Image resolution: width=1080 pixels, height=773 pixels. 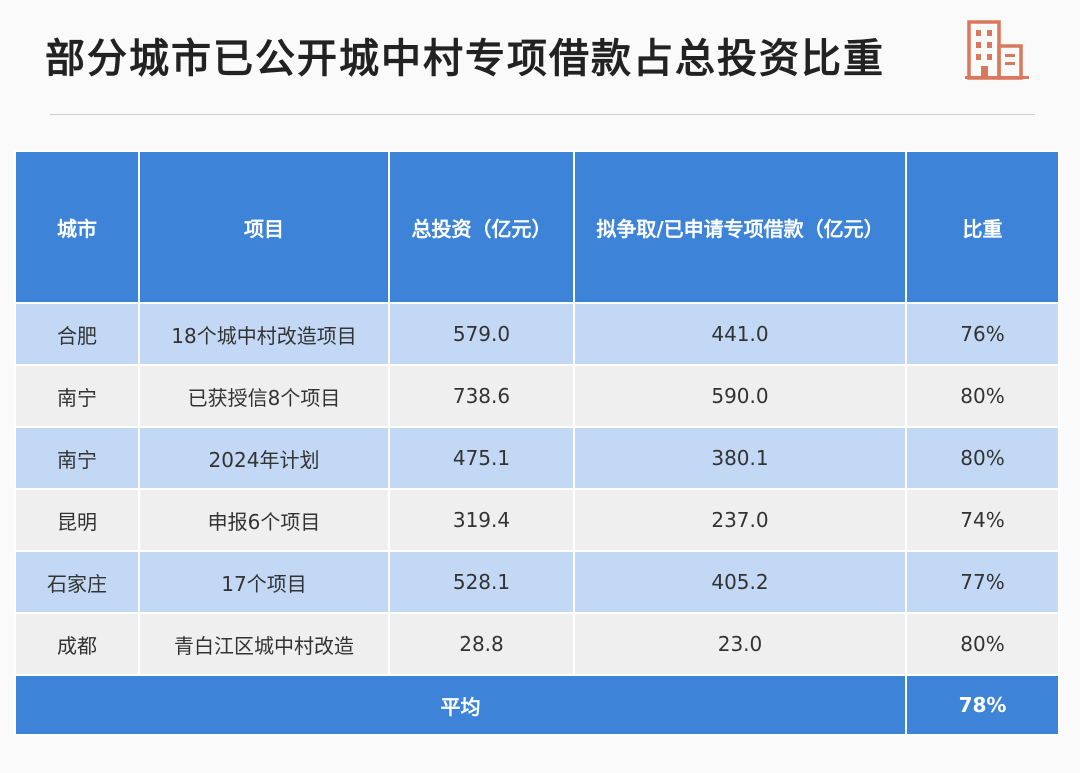 I want to click on divider, so click(x=542, y=114).